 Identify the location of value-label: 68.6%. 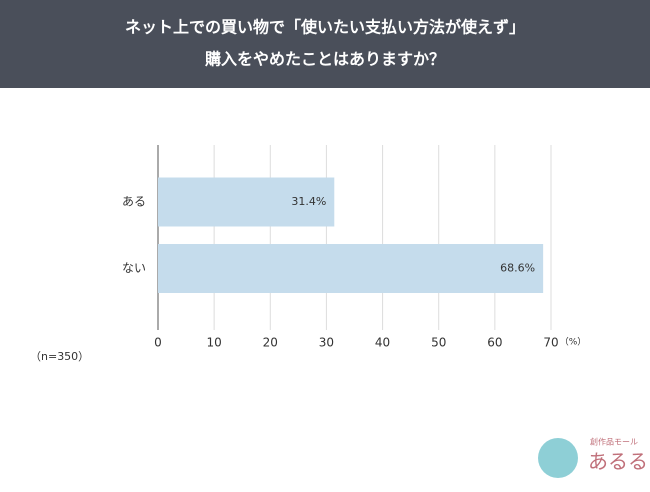
(517, 268).